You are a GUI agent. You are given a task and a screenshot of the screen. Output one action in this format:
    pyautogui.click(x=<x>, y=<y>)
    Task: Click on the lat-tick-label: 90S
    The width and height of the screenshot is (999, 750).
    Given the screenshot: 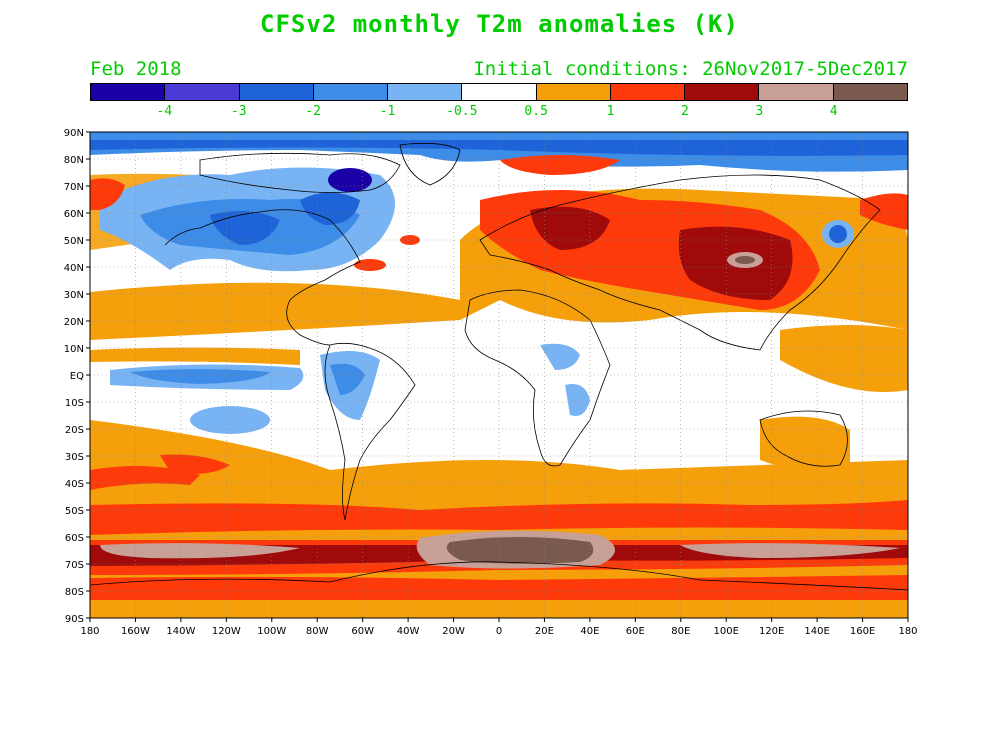 What is the action you would take?
    pyautogui.click(x=74, y=619)
    